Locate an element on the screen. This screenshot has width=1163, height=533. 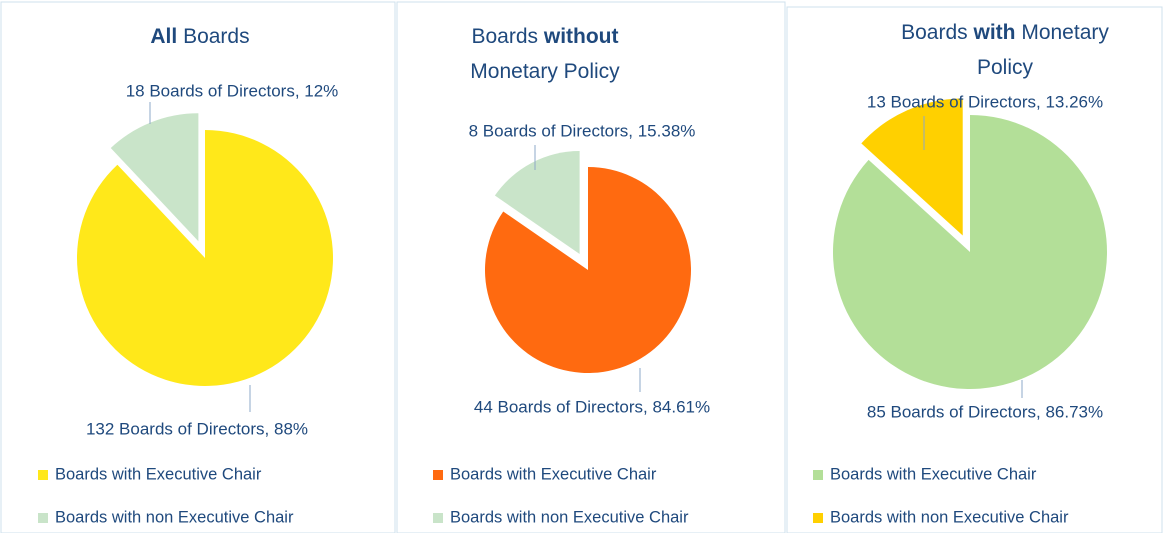
data-label: 44 Boards of Directors, 84.61% is located at coordinates (592, 406).